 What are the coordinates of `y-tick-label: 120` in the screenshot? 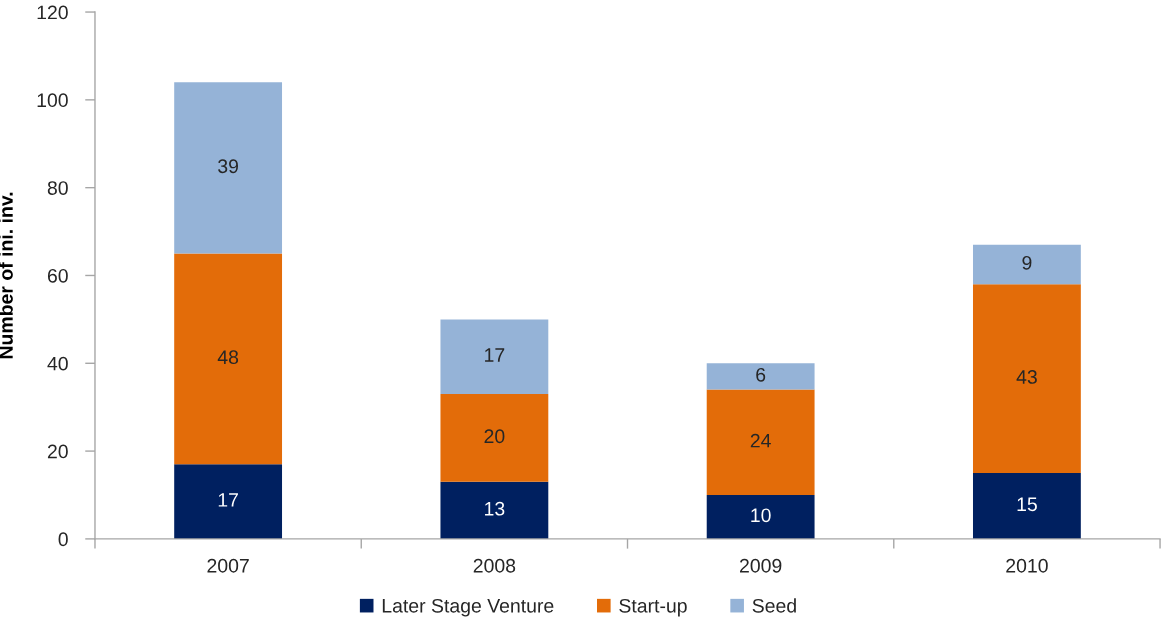 It's located at (52, 12).